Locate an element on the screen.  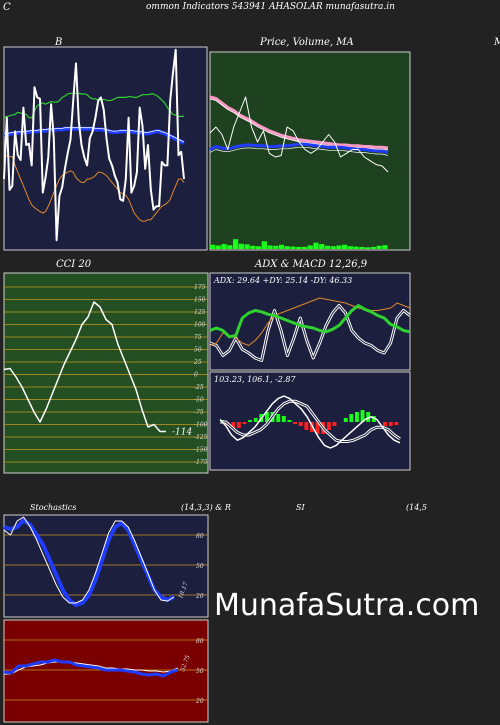
cci-tick-label: -125 is located at coordinates (201, 437).